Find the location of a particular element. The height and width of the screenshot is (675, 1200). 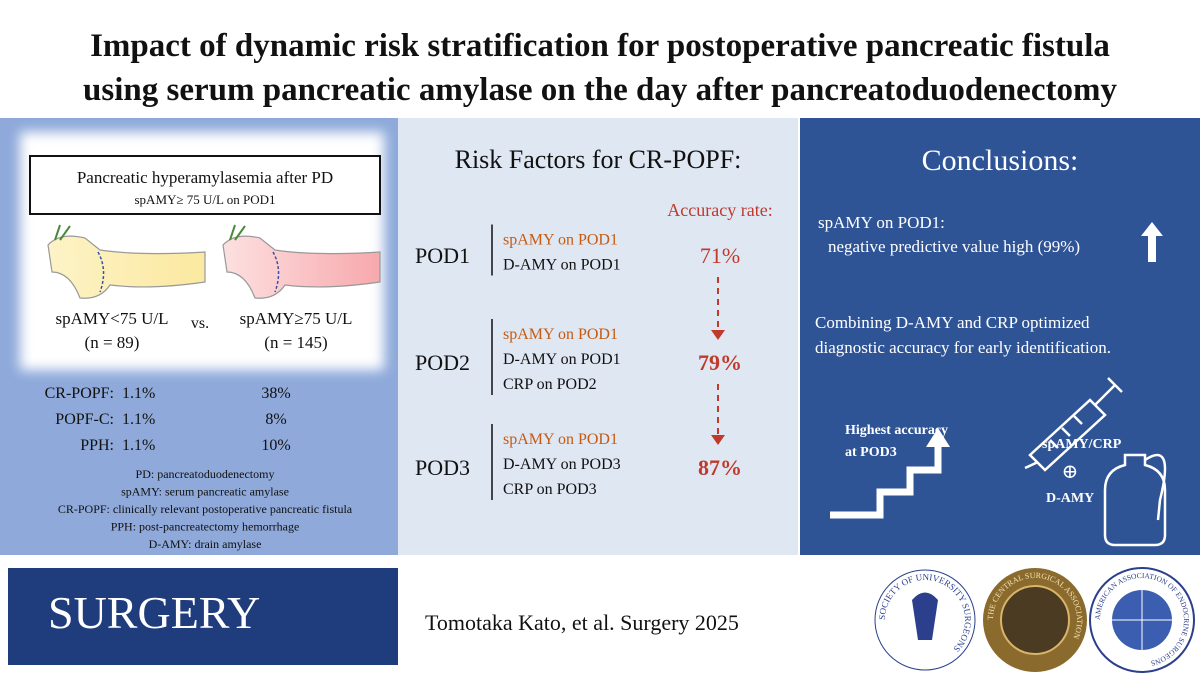

journal-box is located at coordinates (203, 616).